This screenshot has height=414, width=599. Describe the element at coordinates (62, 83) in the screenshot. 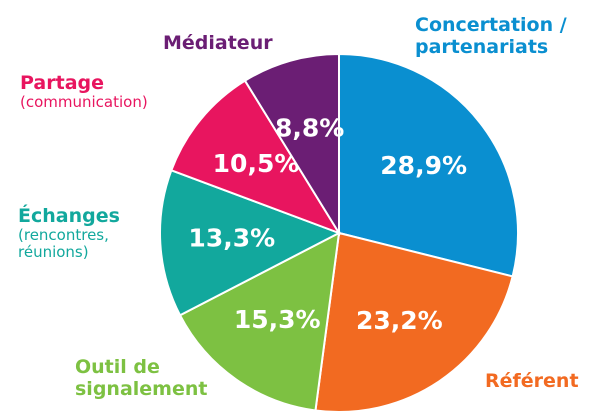

I see `category-name: Partage` at that location.